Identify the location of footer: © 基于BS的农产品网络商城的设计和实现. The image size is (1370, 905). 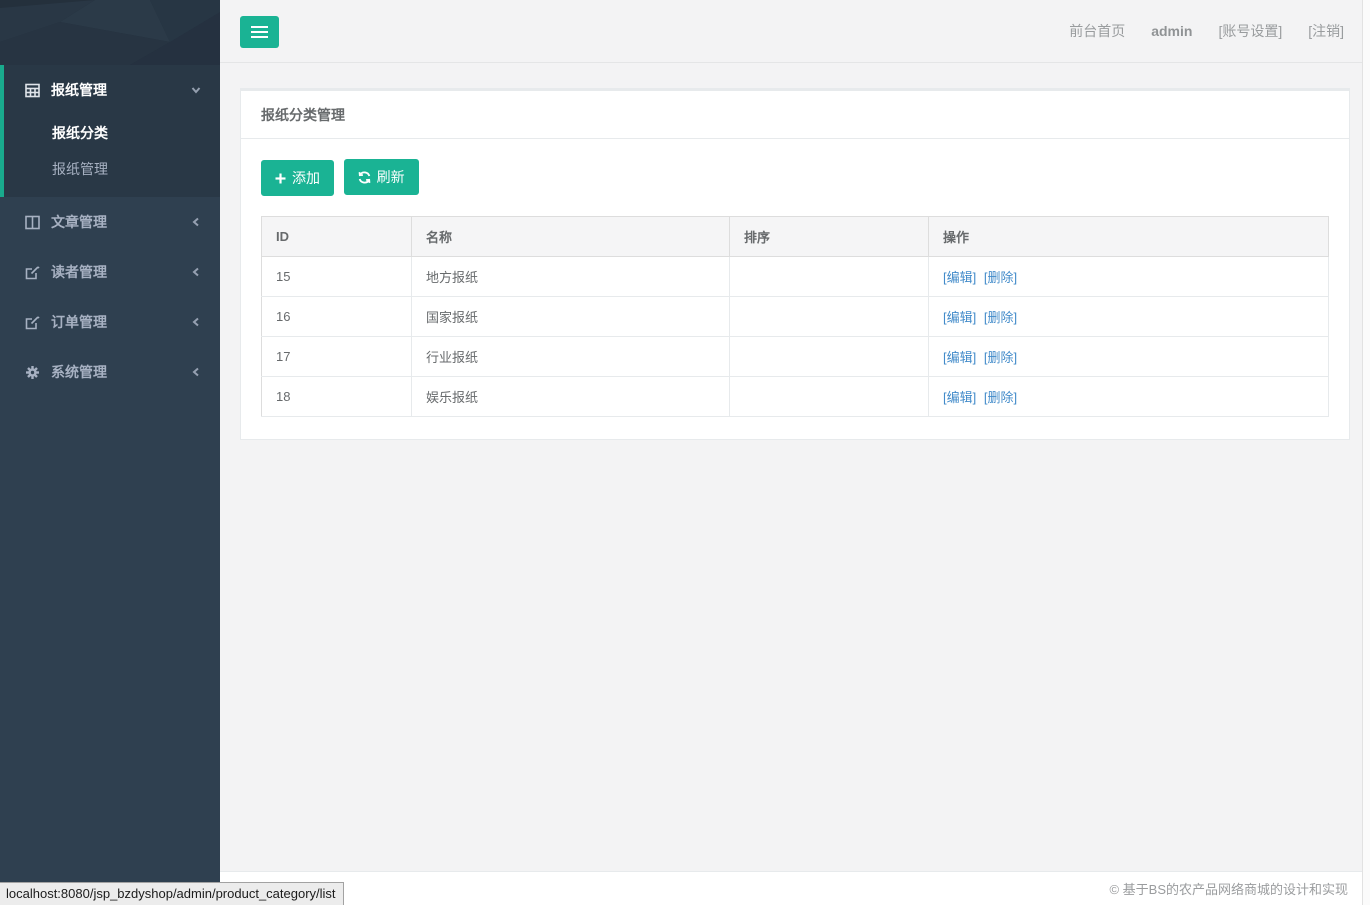
(795, 888).